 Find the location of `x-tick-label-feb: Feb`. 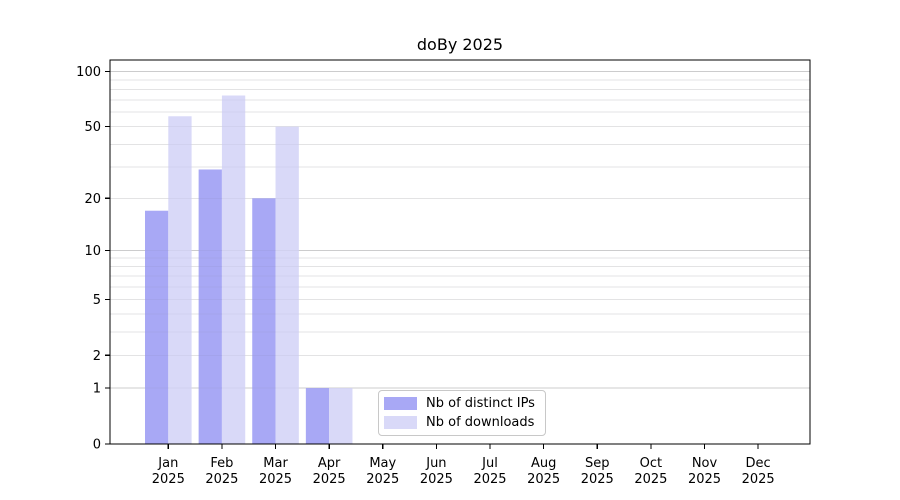

x-tick-label-feb: Feb is located at coordinates (221, 463).